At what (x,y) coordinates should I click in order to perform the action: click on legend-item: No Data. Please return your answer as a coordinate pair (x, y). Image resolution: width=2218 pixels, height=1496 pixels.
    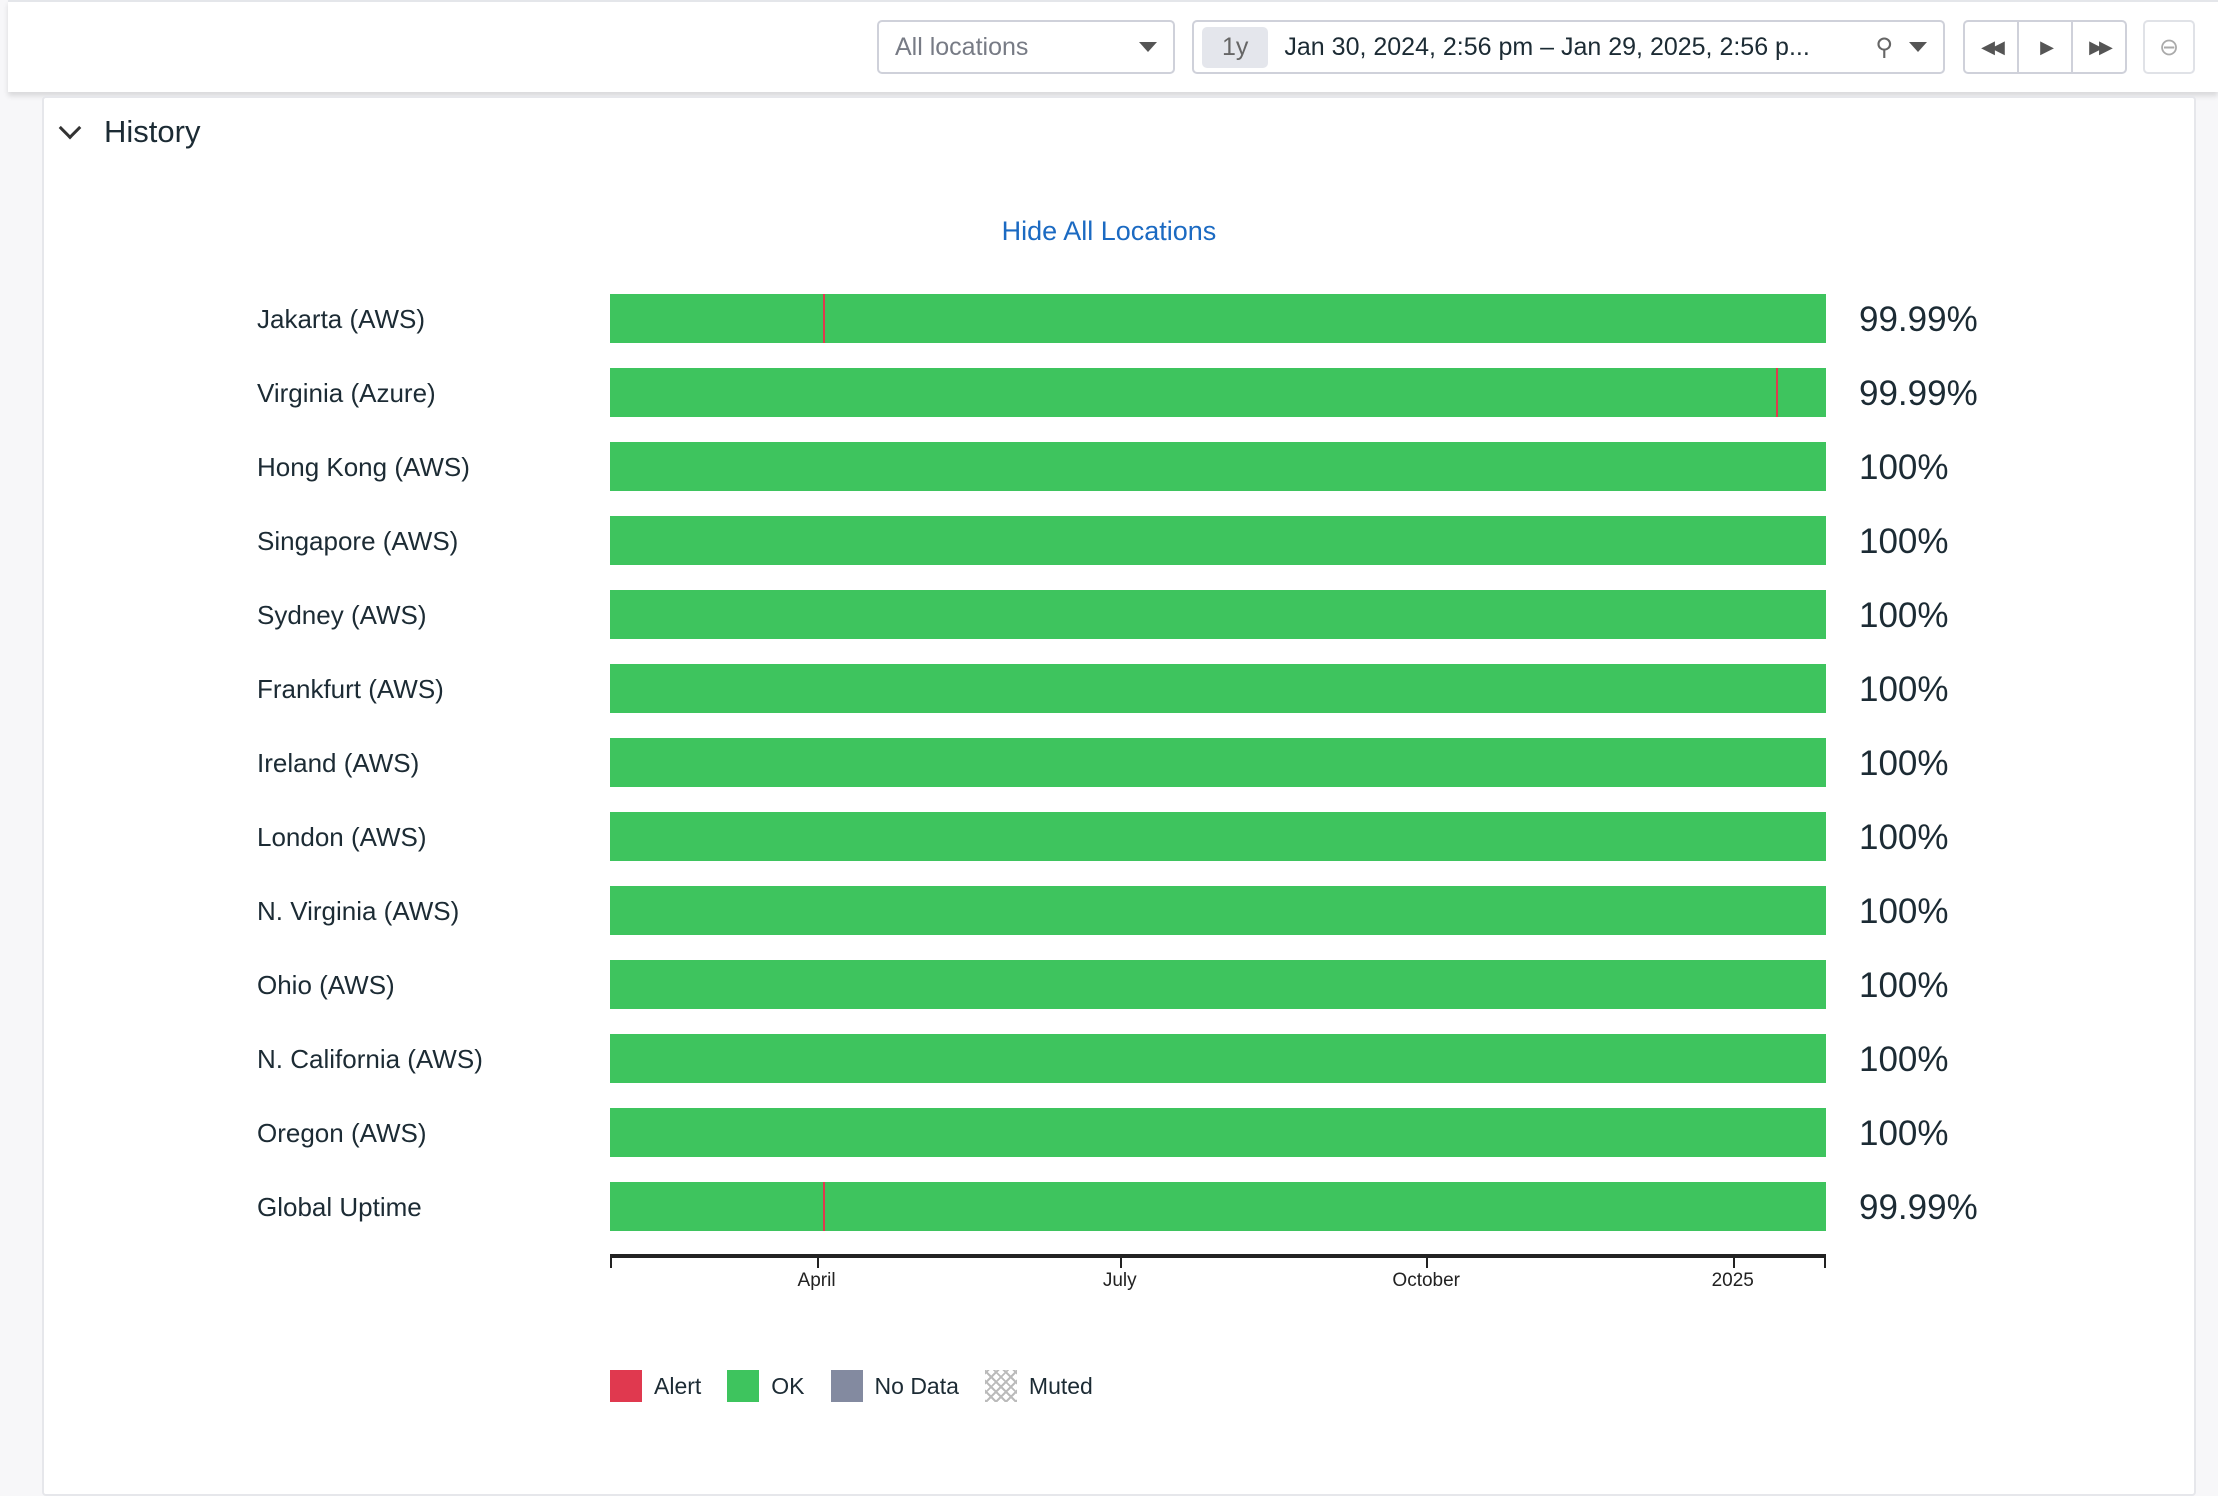
    Looking at the image, I should click on (894, 1386).